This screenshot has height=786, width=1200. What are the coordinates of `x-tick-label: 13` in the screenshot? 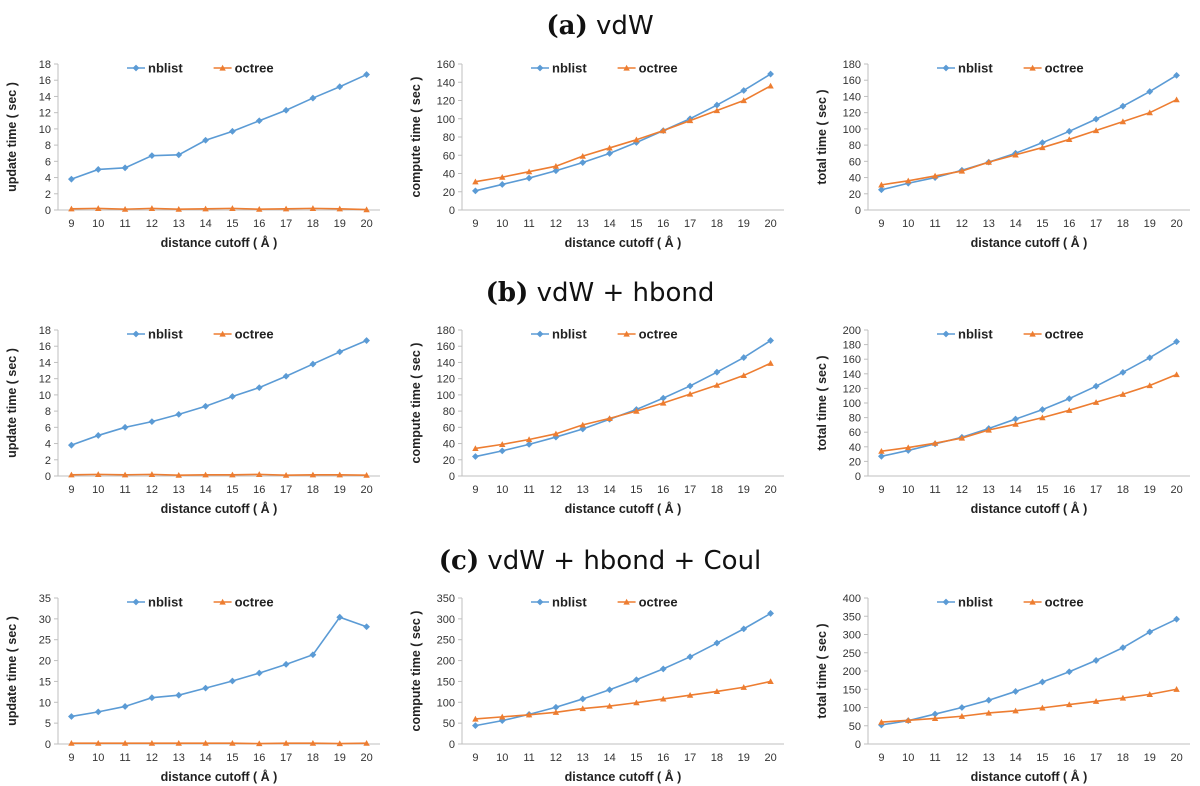 It's located at (583, 224).